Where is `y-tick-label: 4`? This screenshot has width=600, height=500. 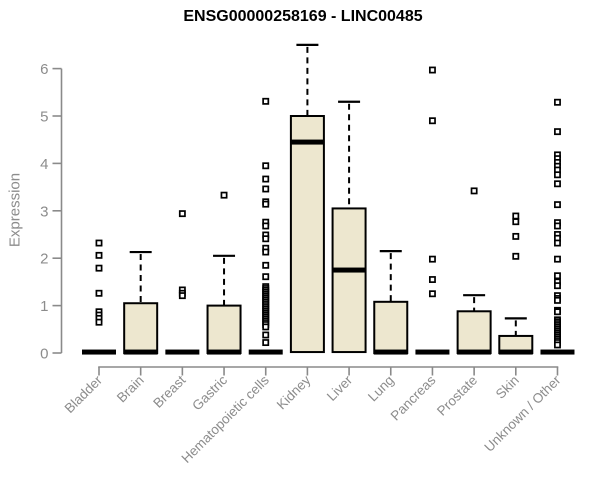 y-tick-label: 4 is located at coordinates (44, 164).